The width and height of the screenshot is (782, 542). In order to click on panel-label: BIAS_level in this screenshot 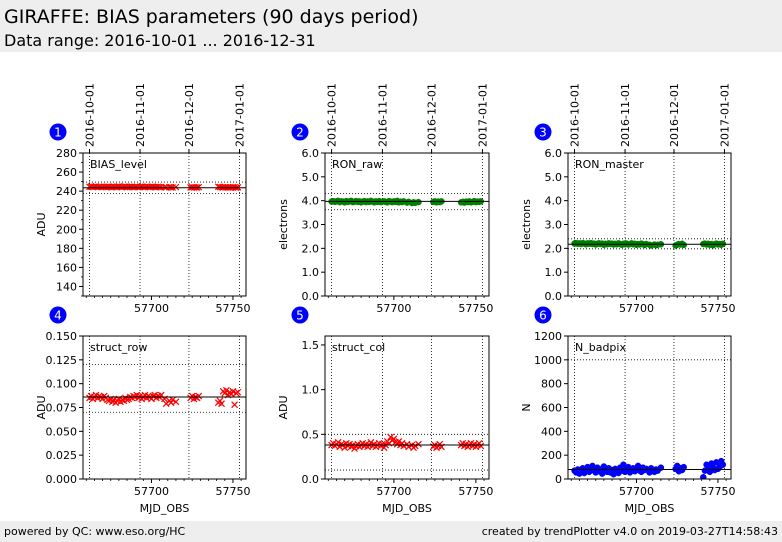, I will do `click(118, 164)`.